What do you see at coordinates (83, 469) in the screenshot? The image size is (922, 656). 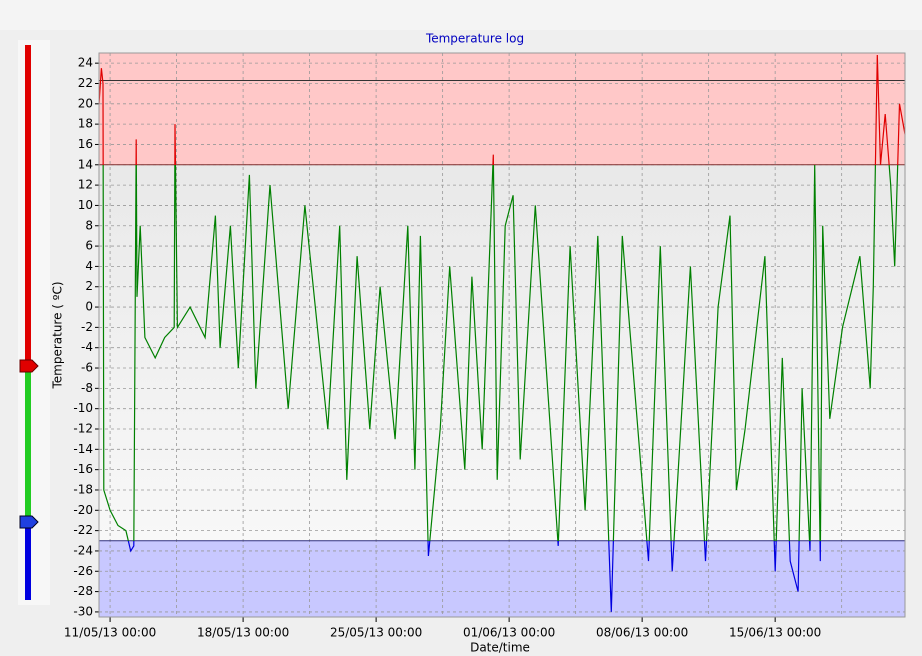 I see `y-tick-label: -16` at bounding box center [83, 469].